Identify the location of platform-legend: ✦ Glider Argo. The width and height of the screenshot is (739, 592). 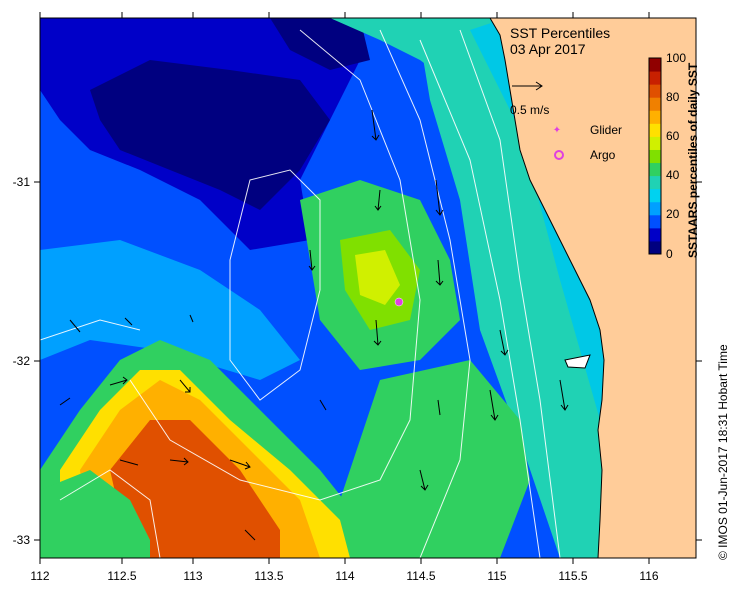
(587, 142).